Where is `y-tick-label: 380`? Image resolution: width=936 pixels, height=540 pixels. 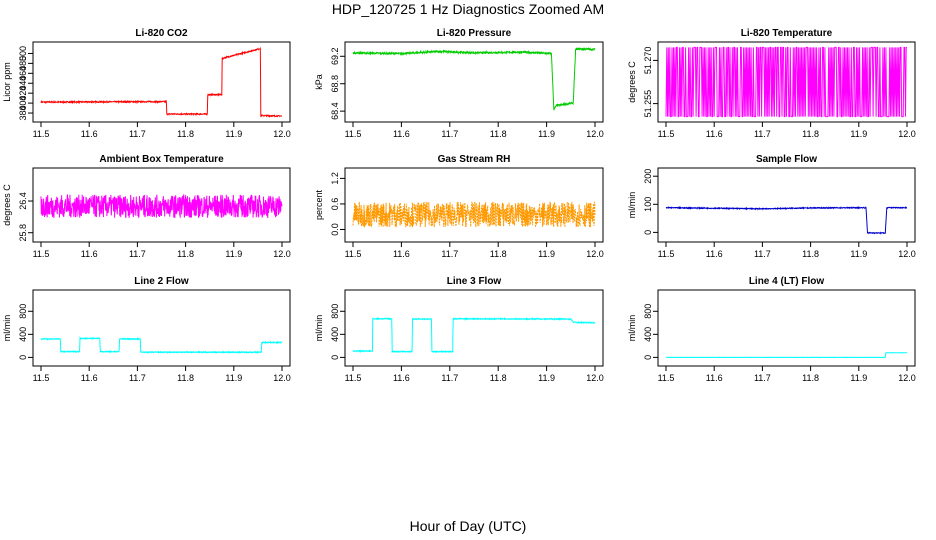 y-tick-label: 380 is located at coordinates (23, 113).